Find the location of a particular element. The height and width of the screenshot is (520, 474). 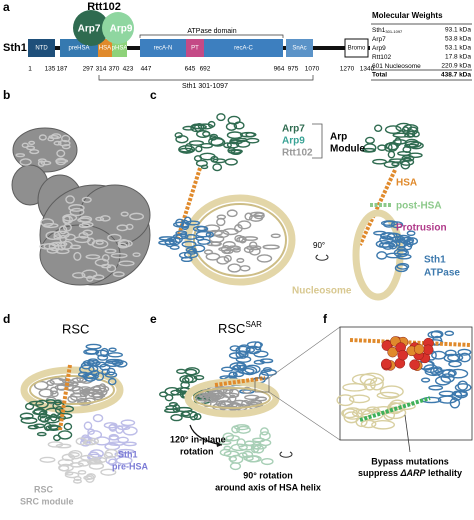

zoom-line is located at coordinates (304, 416).